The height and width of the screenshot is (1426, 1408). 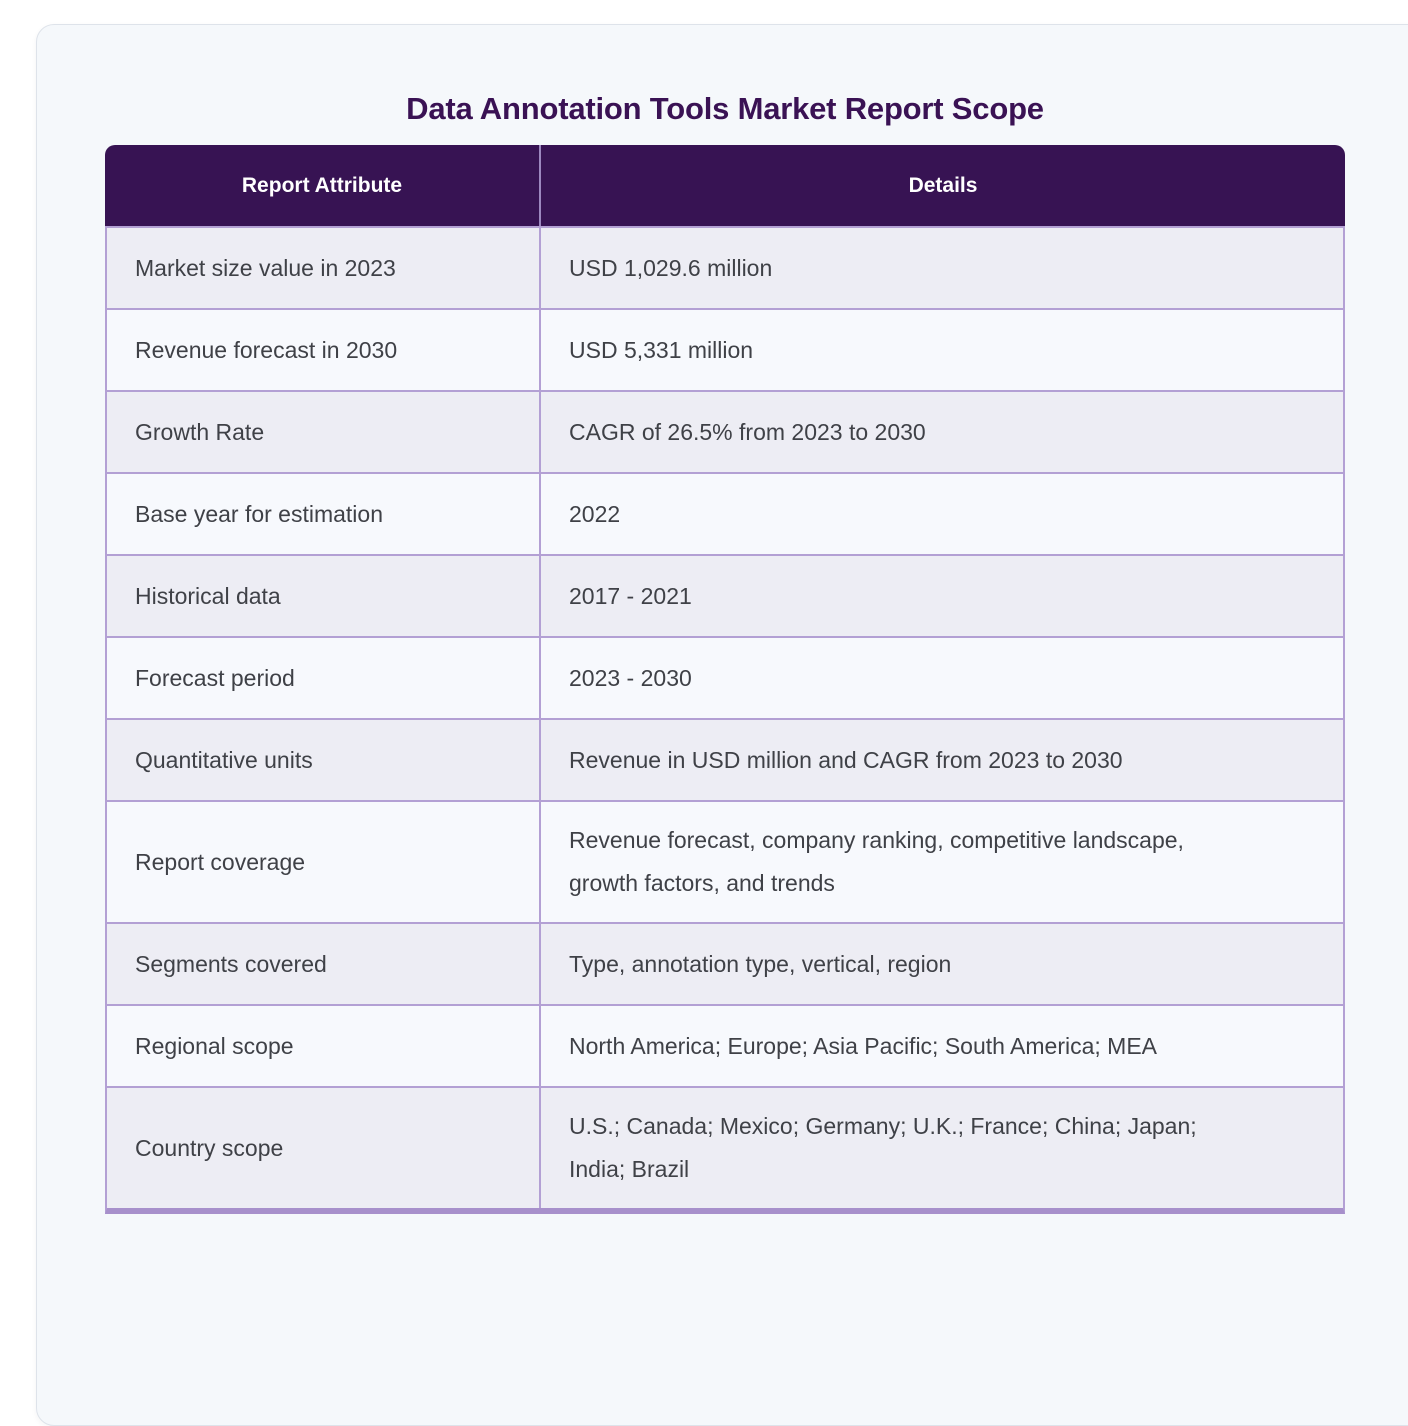 I want to click on table-row: Historical data 2017 - 2021, so click(x=725, y=595).